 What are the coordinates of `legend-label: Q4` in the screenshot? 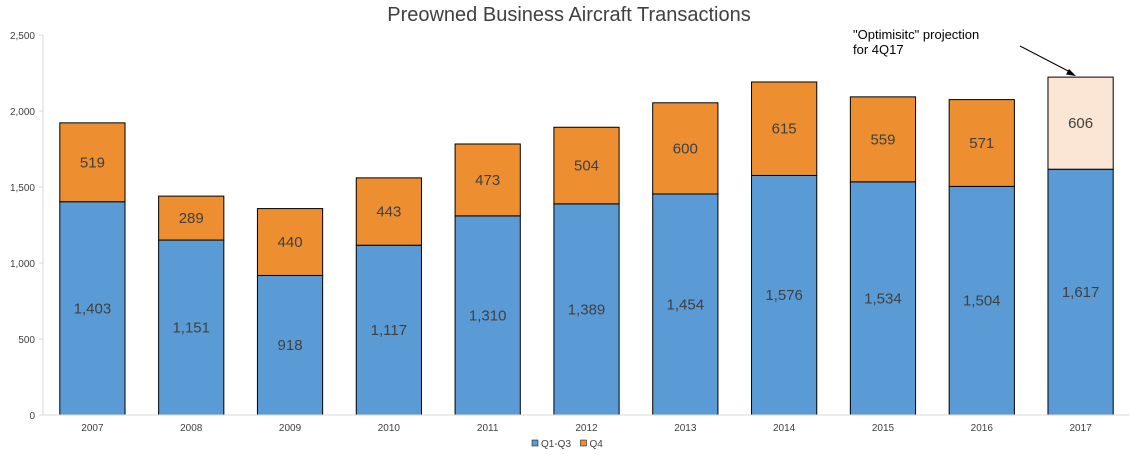 It's located at (597, 444).